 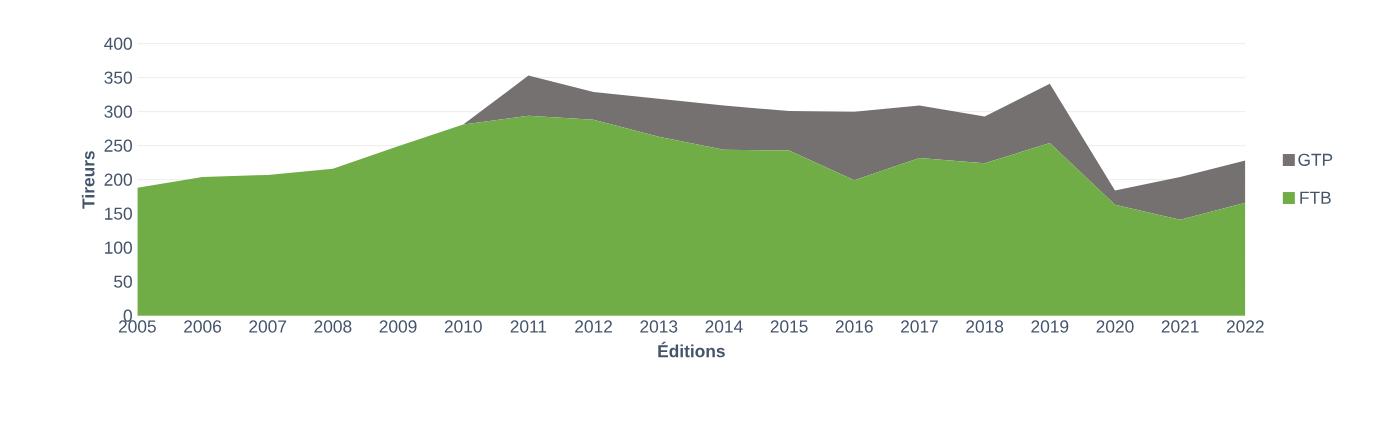 What do you see at coordinates (88, 180) in the screenshot?
I see `y-axis-title: Tireurs` at bounding box center [88, 180].